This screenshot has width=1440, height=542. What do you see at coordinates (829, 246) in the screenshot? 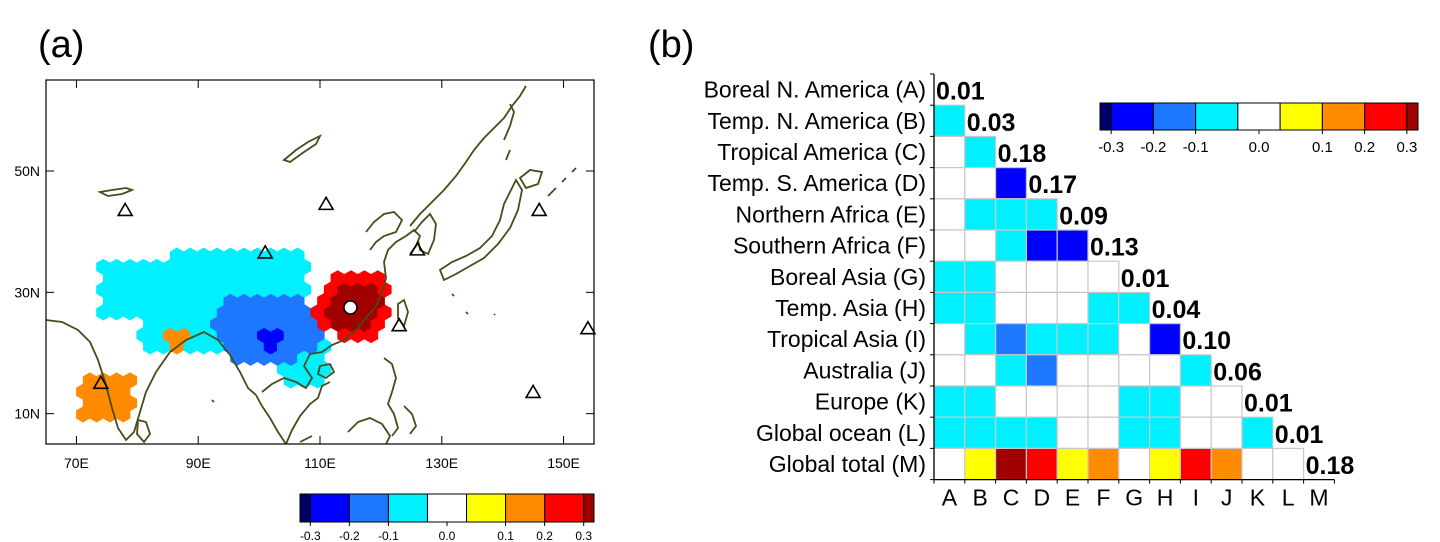
I see `matrix-row-label: Southern Africa (F)` at bounding box center [829, 246].